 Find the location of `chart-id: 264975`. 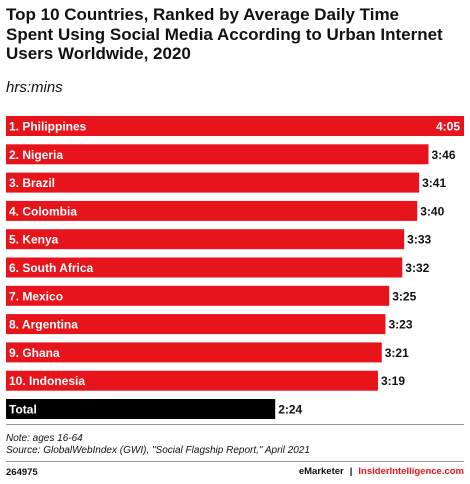

chart-id: 264975 is located at coordinates (22, 472).